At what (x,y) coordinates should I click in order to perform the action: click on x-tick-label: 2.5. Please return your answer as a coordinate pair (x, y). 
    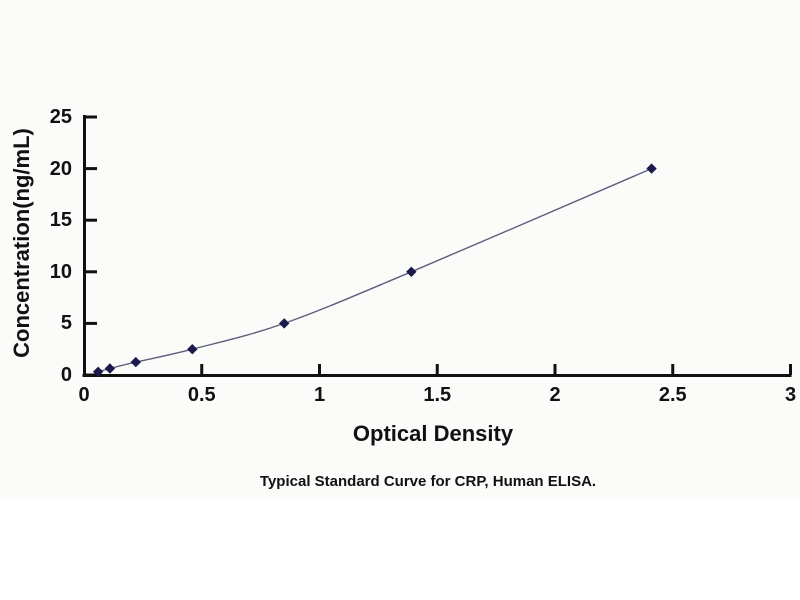
    Looking at the image, I should click on (672, 395).